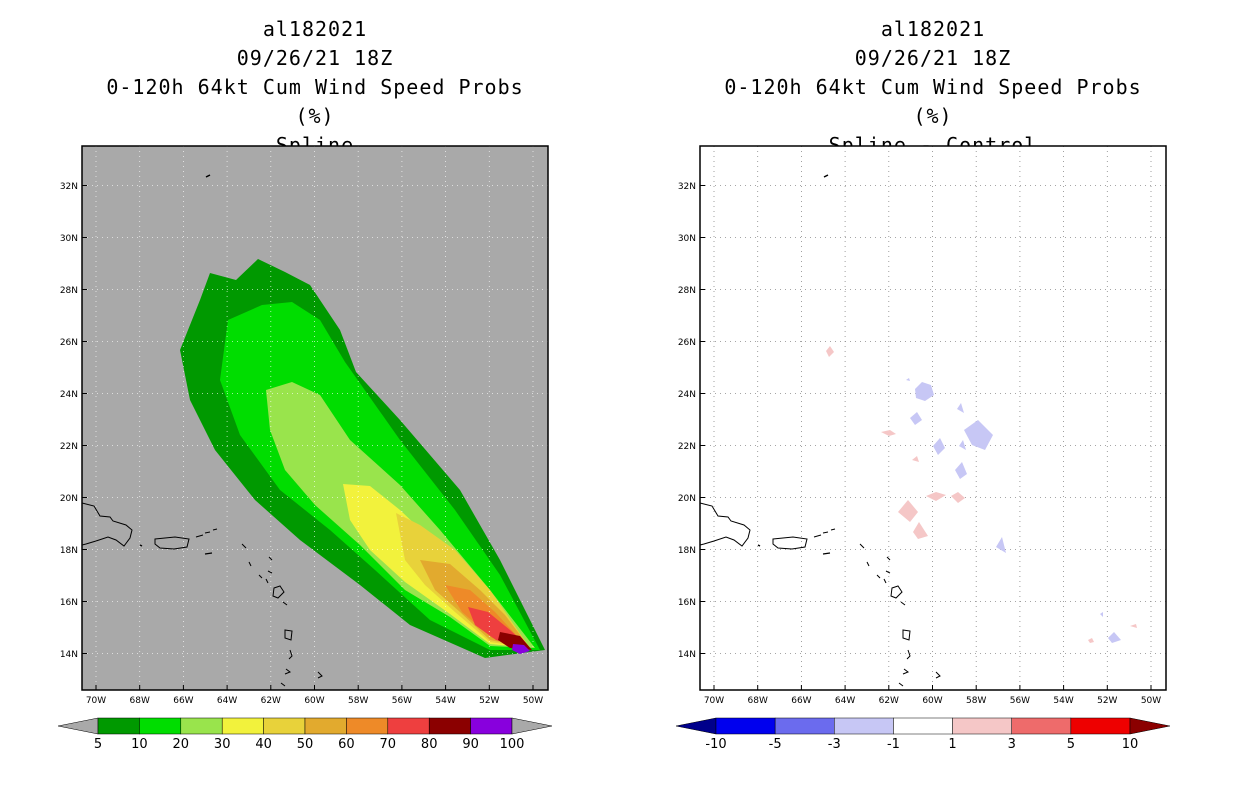  What do you see at coordinates (222, 744) in the screenshot?
I see `colorbar-label: 30` at bounding box center [222, 744].